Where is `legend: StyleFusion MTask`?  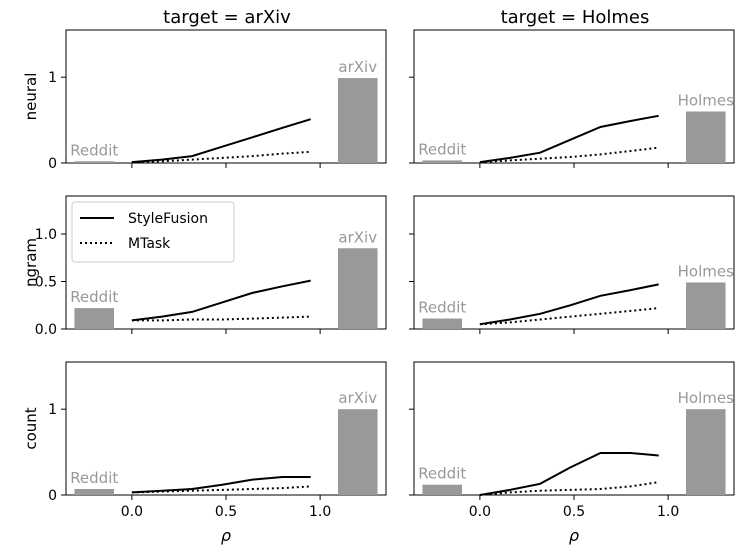
legend: StyleFusion MTask is located at coordinates (153, 232).